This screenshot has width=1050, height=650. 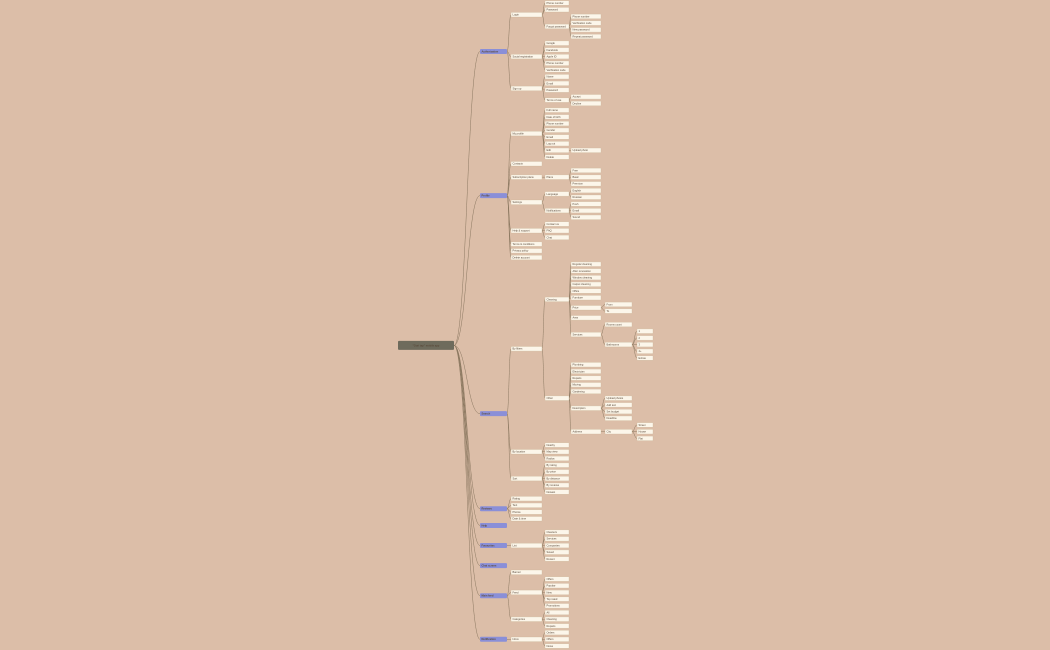 What do you see at coordinates (579, 371) in the screenshot?
I see `node-label: Electrician` at bounding box center [579, 371].